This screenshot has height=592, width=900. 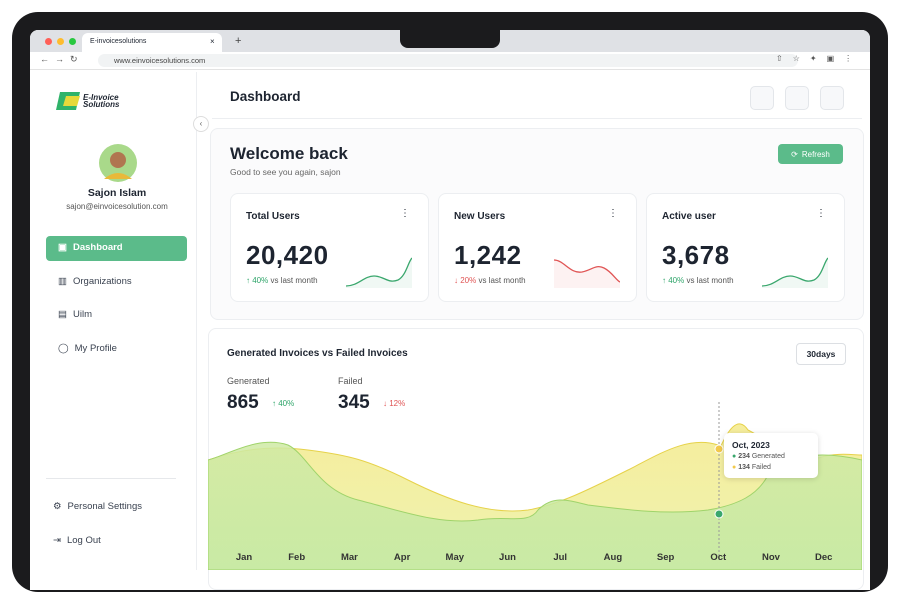 What do you see at coordinates (815, 154) in the screenshot?
I see `button-label: Refresh` at bounding box center [815, 154].